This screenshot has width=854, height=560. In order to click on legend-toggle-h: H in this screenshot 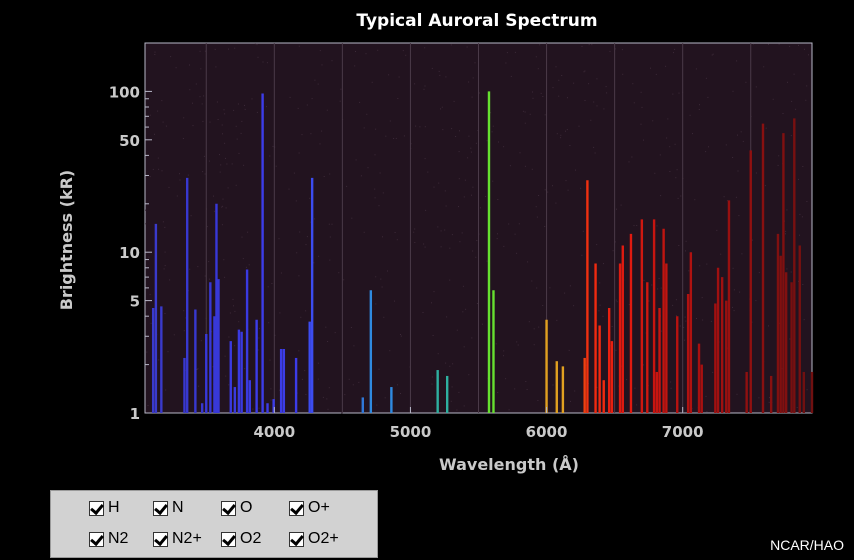, I will do `click(104, 508)`.